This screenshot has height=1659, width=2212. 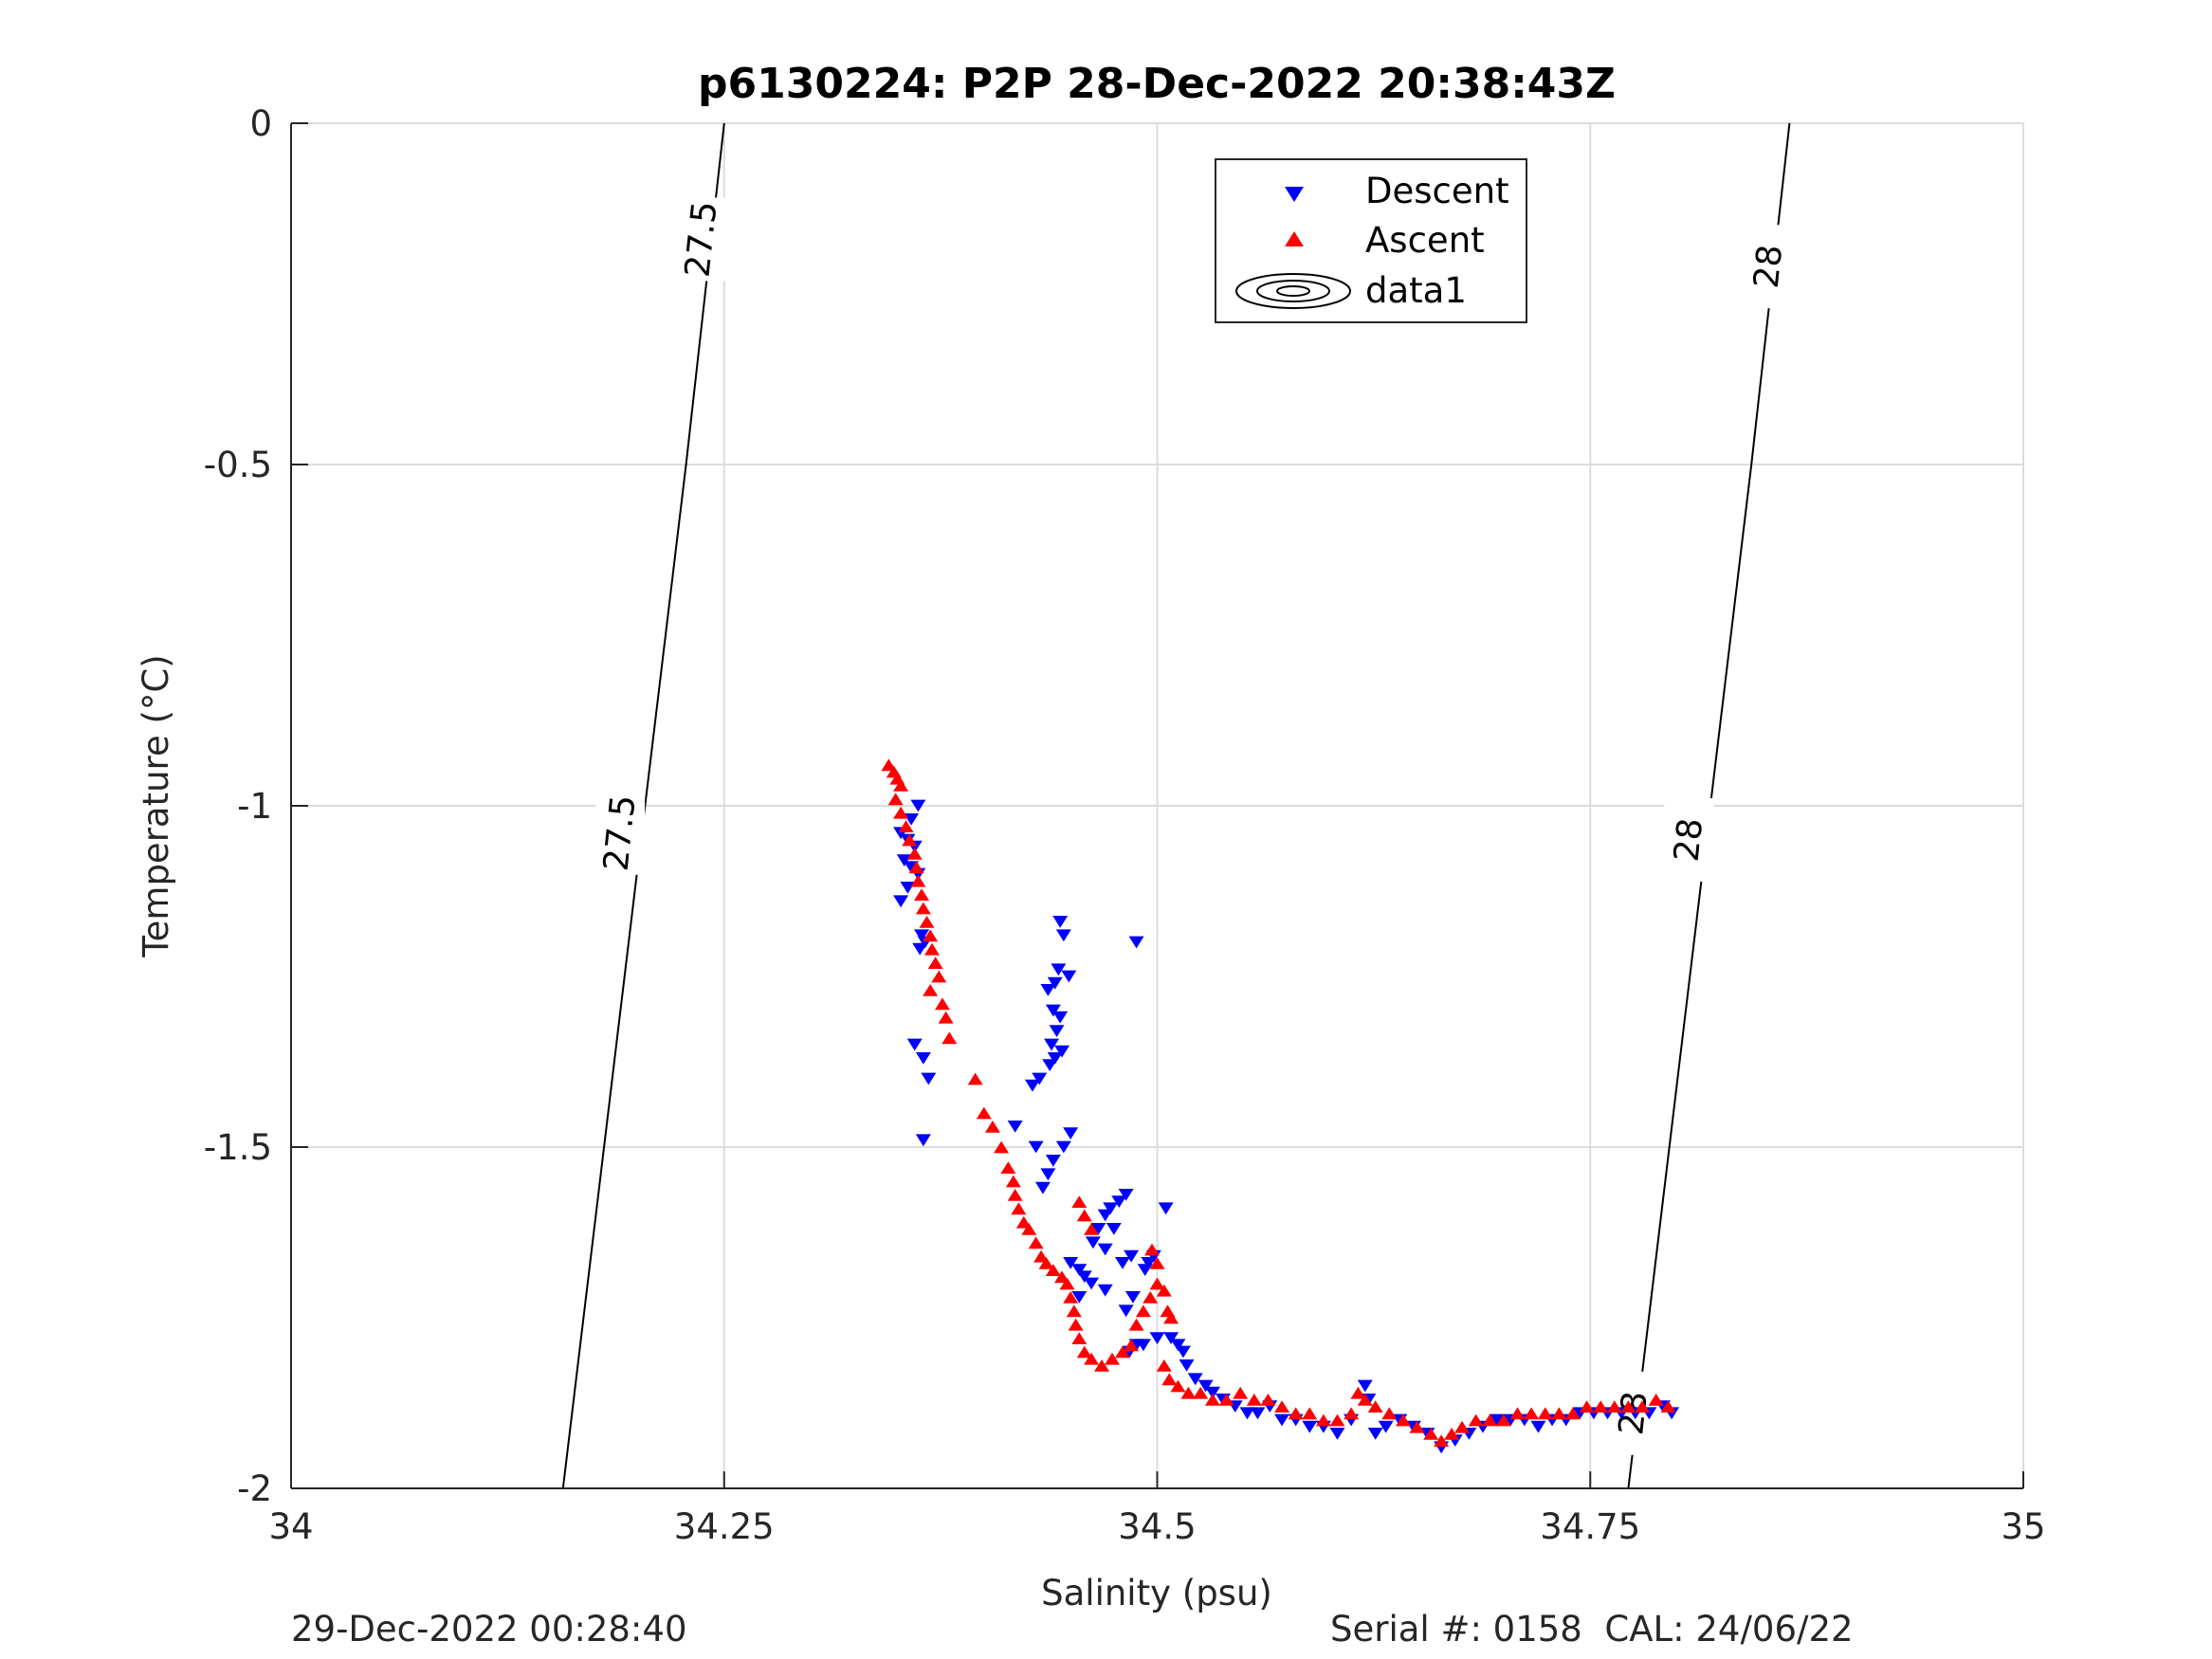 I want to click on legend-ascent-label: Ascent, so click(x=1425, y=240).